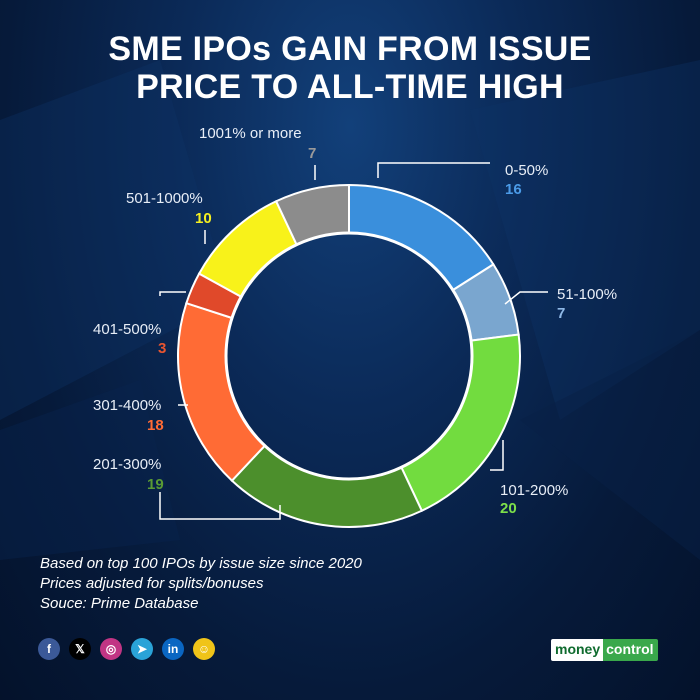  What do you see at coordinates (80, 649) in the screenshot?
I see `x-icon: 𝕏` at bounding box center [80, 649].